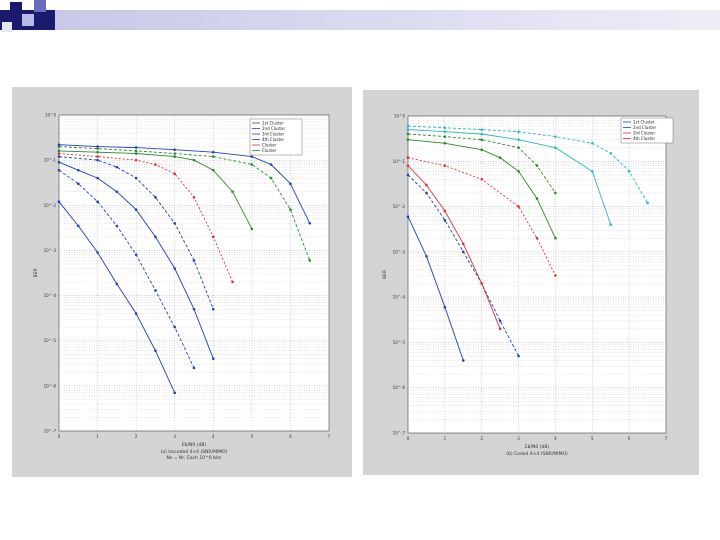 Image resolution: width=720 pixels, height=540 pixels. What do you see at coordinates (518, 438) in the screenshot?
I see `x-tick-label: 3` at bounding box center [518, 438].